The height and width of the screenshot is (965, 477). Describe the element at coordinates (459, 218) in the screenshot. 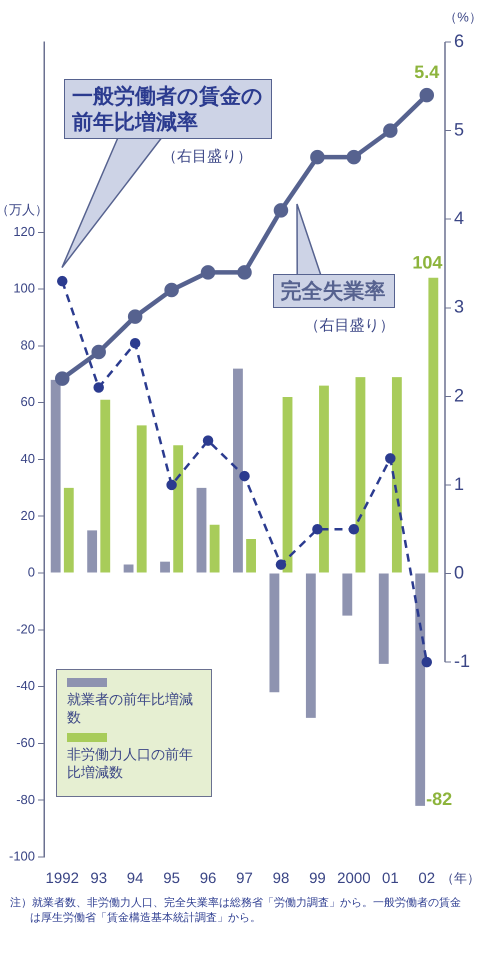

I see `y2-tick-label: 4` at that location.